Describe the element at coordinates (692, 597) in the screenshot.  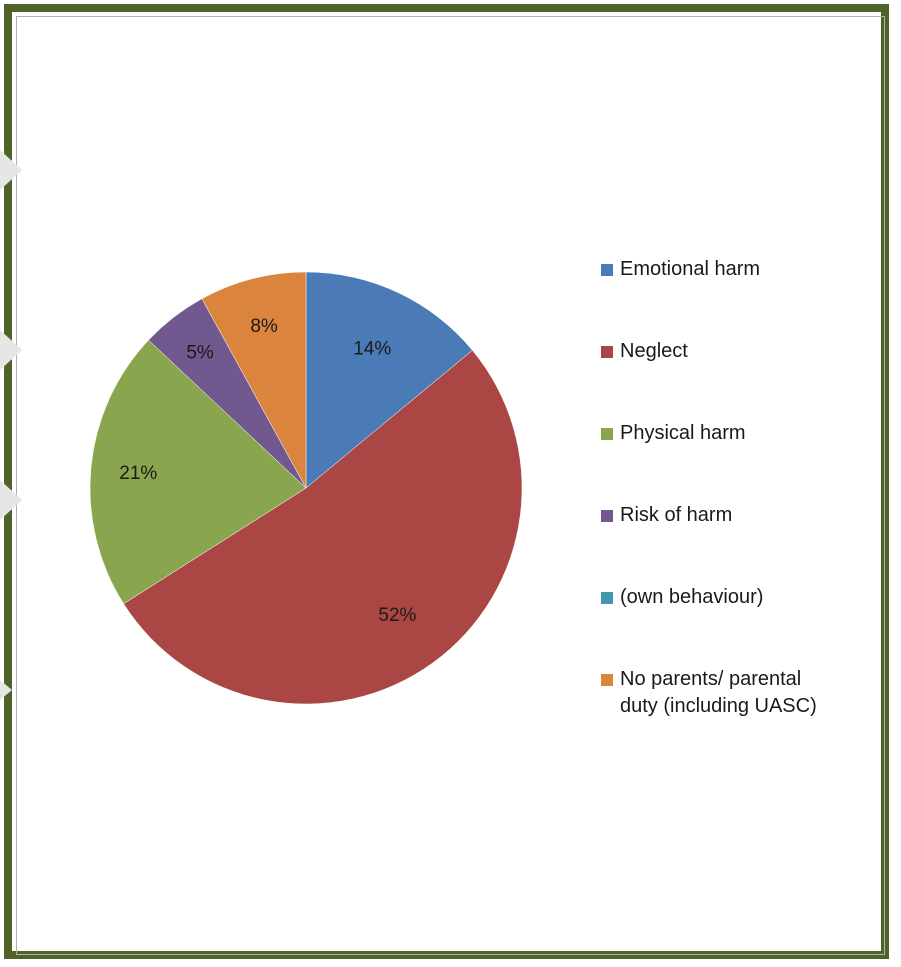
I see `legend-label: (own behaviour)` at that location.